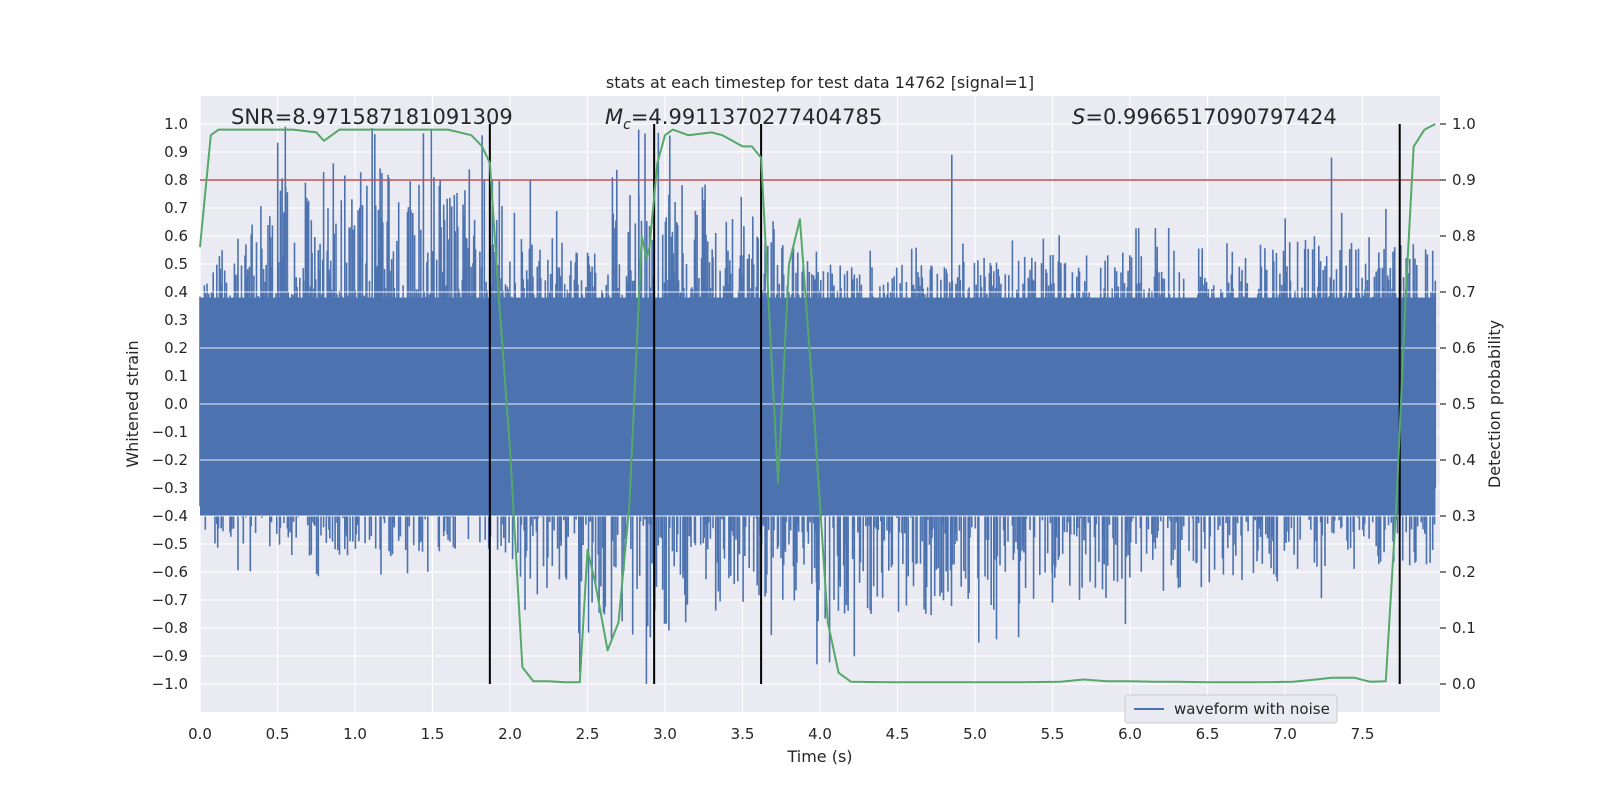 This screenshot has height=800, width=1600. Describe the element at coordinates (170, 544) in the screenshot. I see `y-left-tick-label: −0.5` at that location.